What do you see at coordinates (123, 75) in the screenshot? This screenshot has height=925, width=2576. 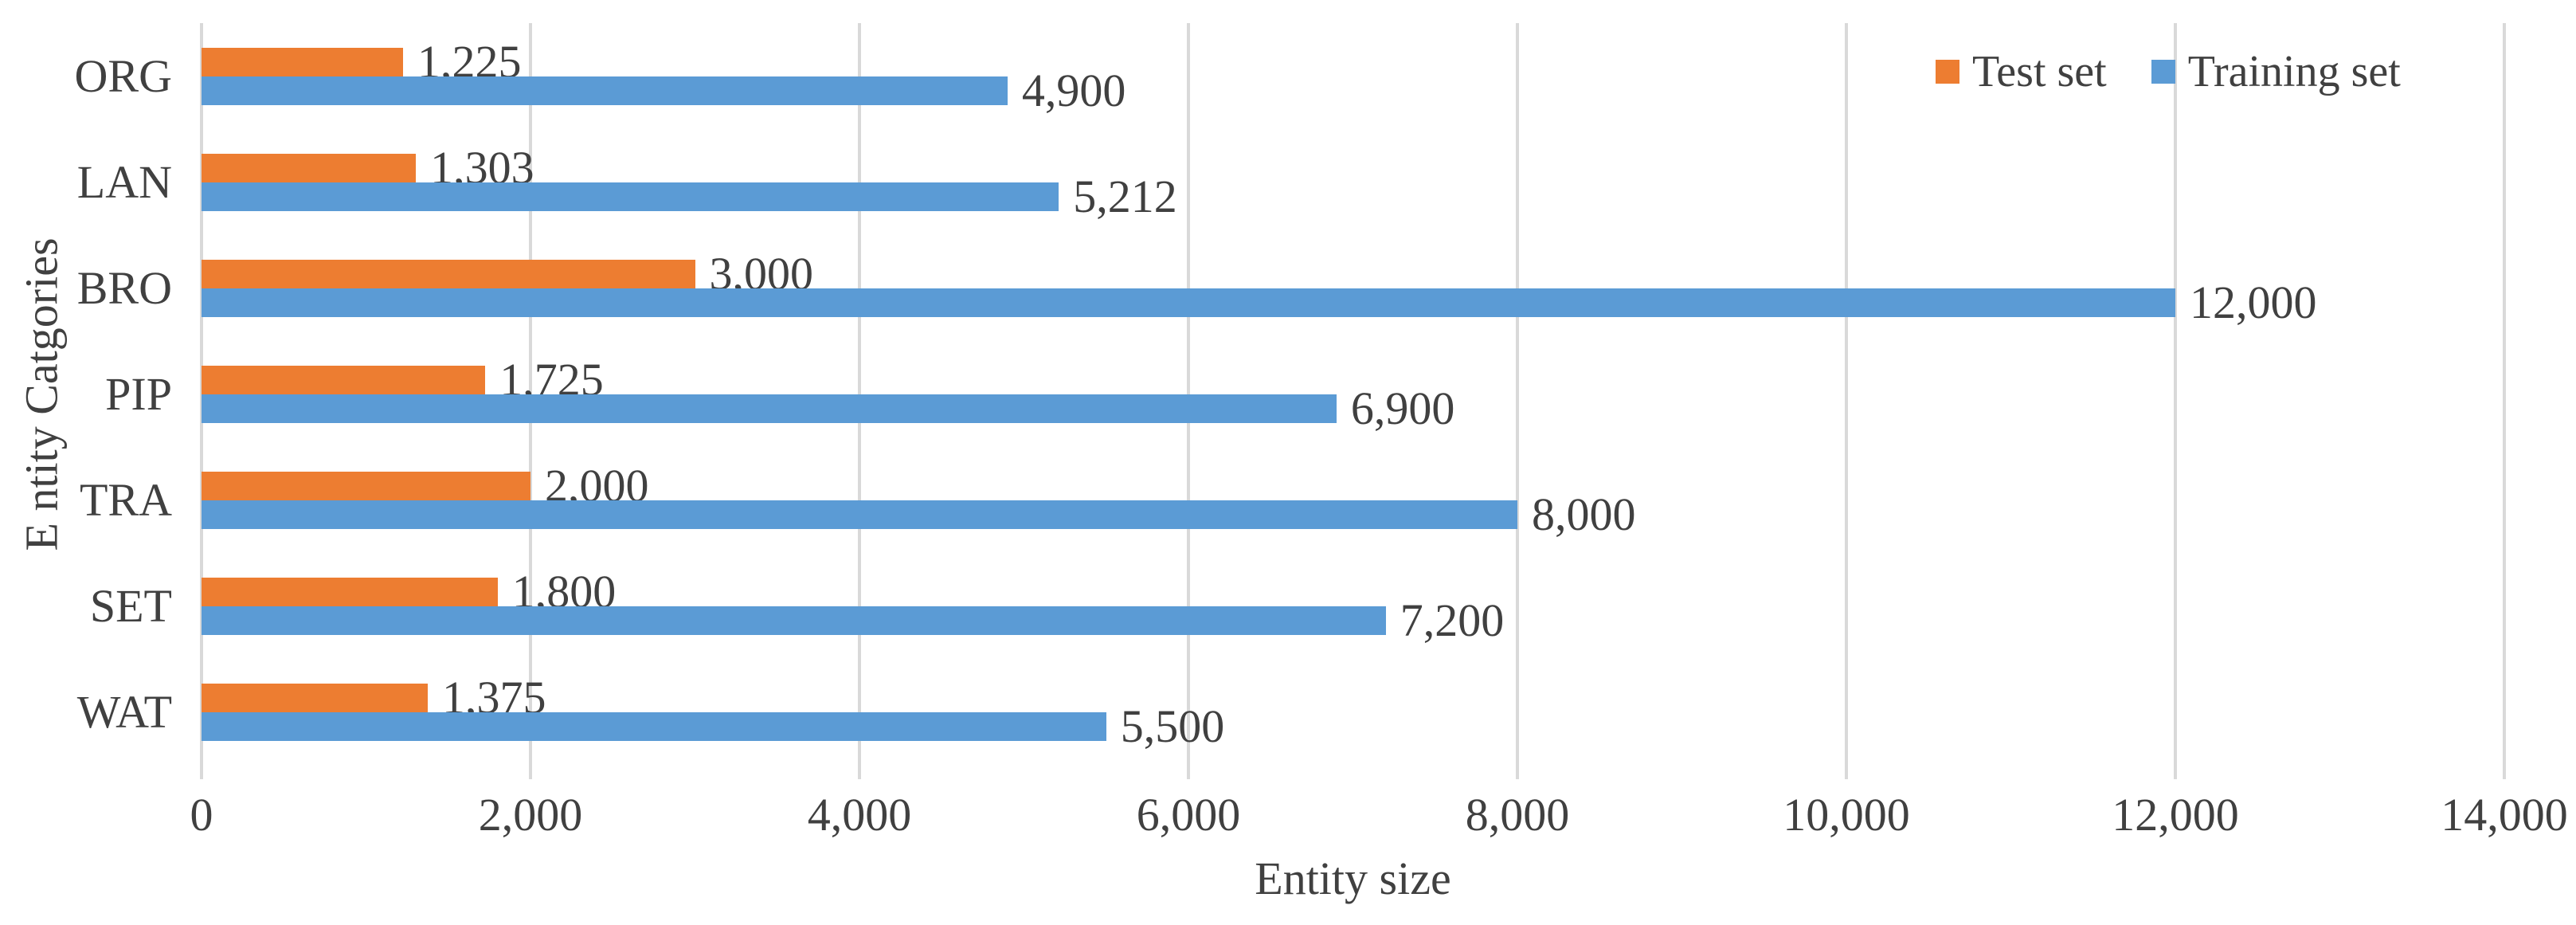 I see `category-label: ORG` at bounding box center [123, 75].